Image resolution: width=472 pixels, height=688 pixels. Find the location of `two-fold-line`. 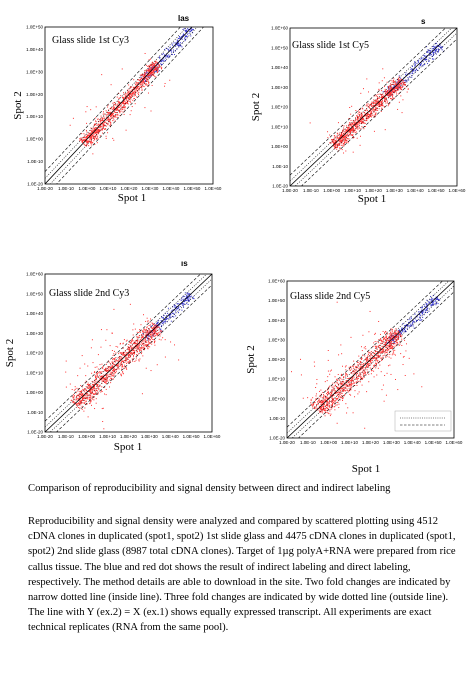

two-fold-line is located at coordinates (123, 105).